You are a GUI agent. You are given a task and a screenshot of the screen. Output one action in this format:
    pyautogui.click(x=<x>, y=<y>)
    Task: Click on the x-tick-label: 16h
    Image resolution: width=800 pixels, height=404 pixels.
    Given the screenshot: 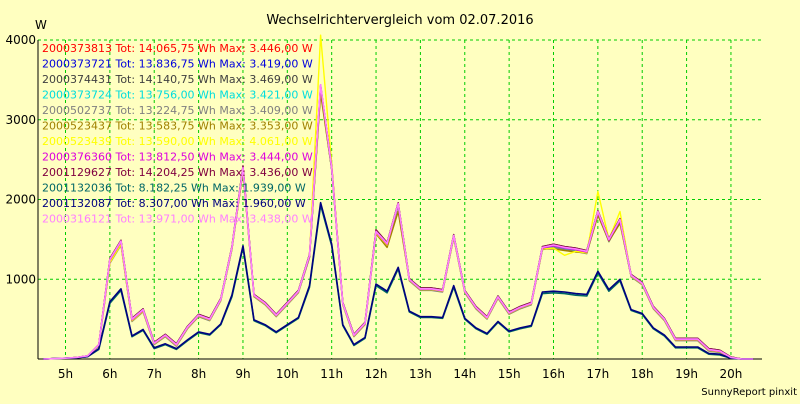 What is the action you would take?
    pyautogui.click(x=553, y=374)
    